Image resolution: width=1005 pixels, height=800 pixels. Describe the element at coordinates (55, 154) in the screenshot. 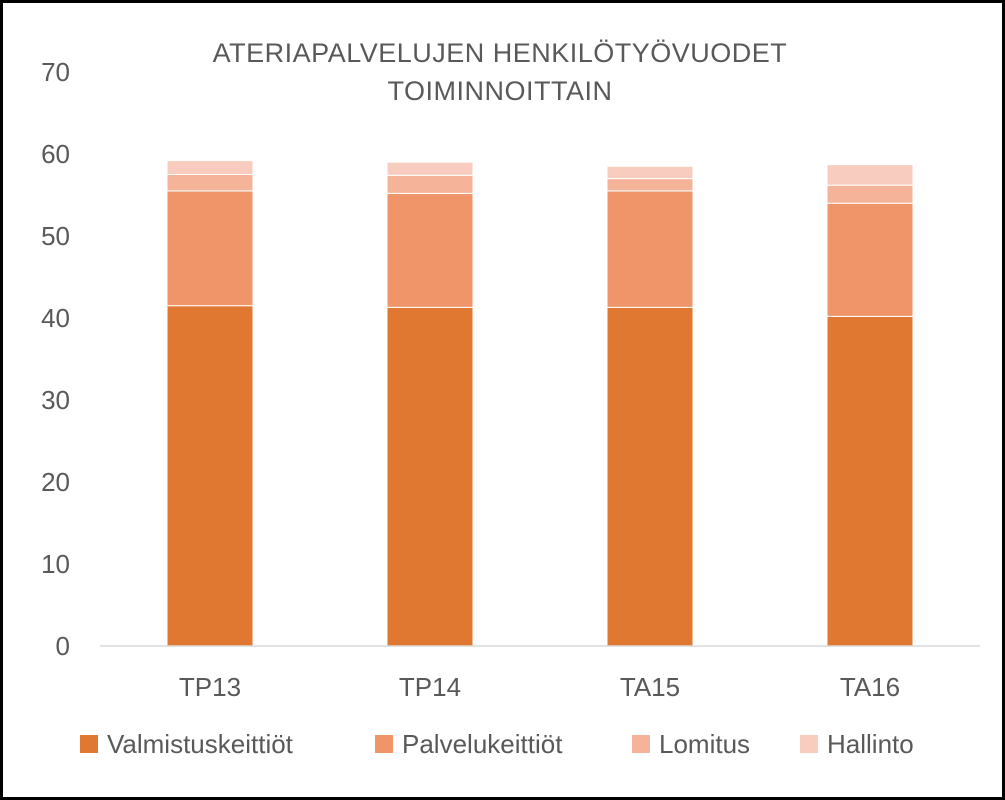

I see `y-tick-label: 60` at that location.